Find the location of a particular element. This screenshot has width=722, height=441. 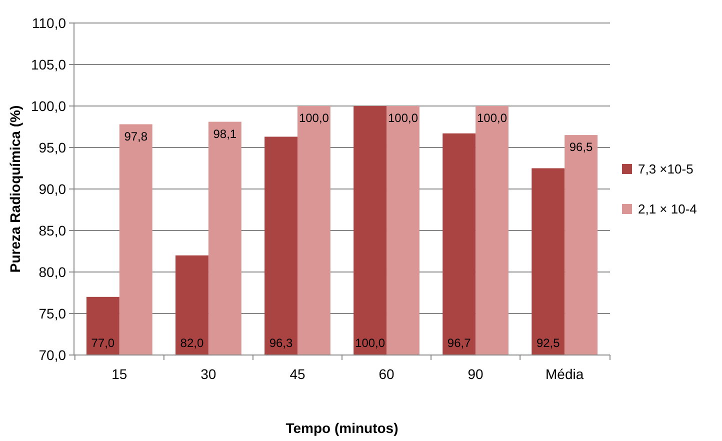

data-label: 82,0 is located at coordinates (192, 343).